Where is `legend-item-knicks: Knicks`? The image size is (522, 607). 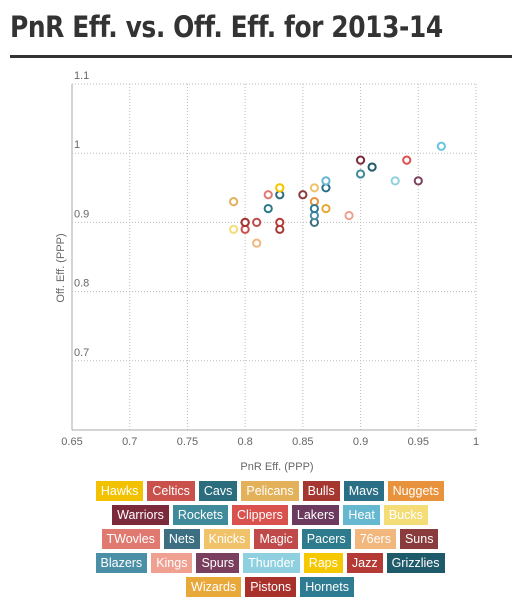
legend-item-knicks: Knicks is located at coordinates (227, 539).